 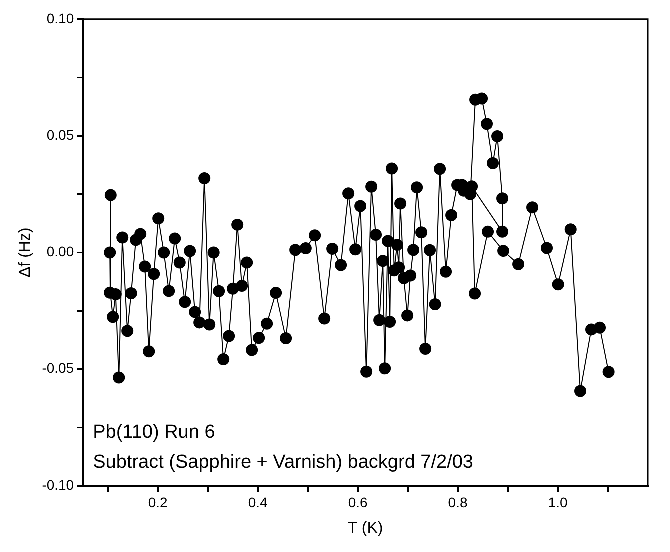 What do you see at coordinates (458, 502) in the screenshot?
I see `x-tick-label: 0.8` at bounding box center [458, 502].